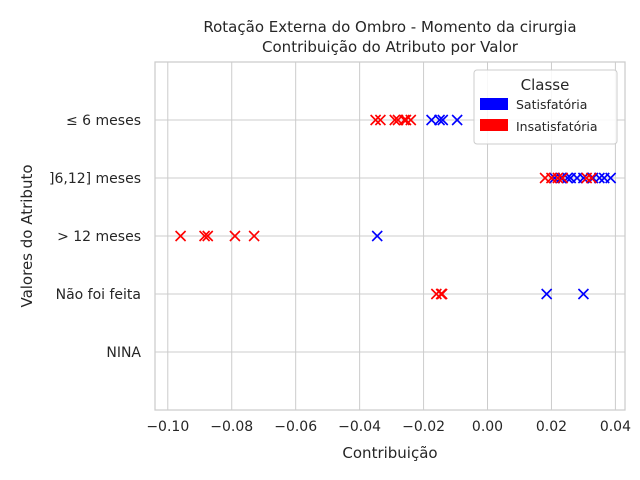  I want to click on legend-title: Classe, so click(545, 85).